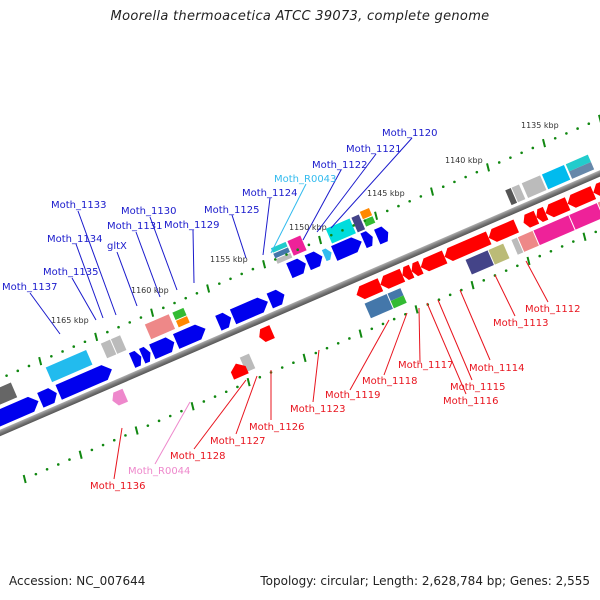 This screenshot has width=600, height=600. Describe the element at coordinates (520, 323) in the screenshot. I see `gene-label: Moth_1113` at that location.